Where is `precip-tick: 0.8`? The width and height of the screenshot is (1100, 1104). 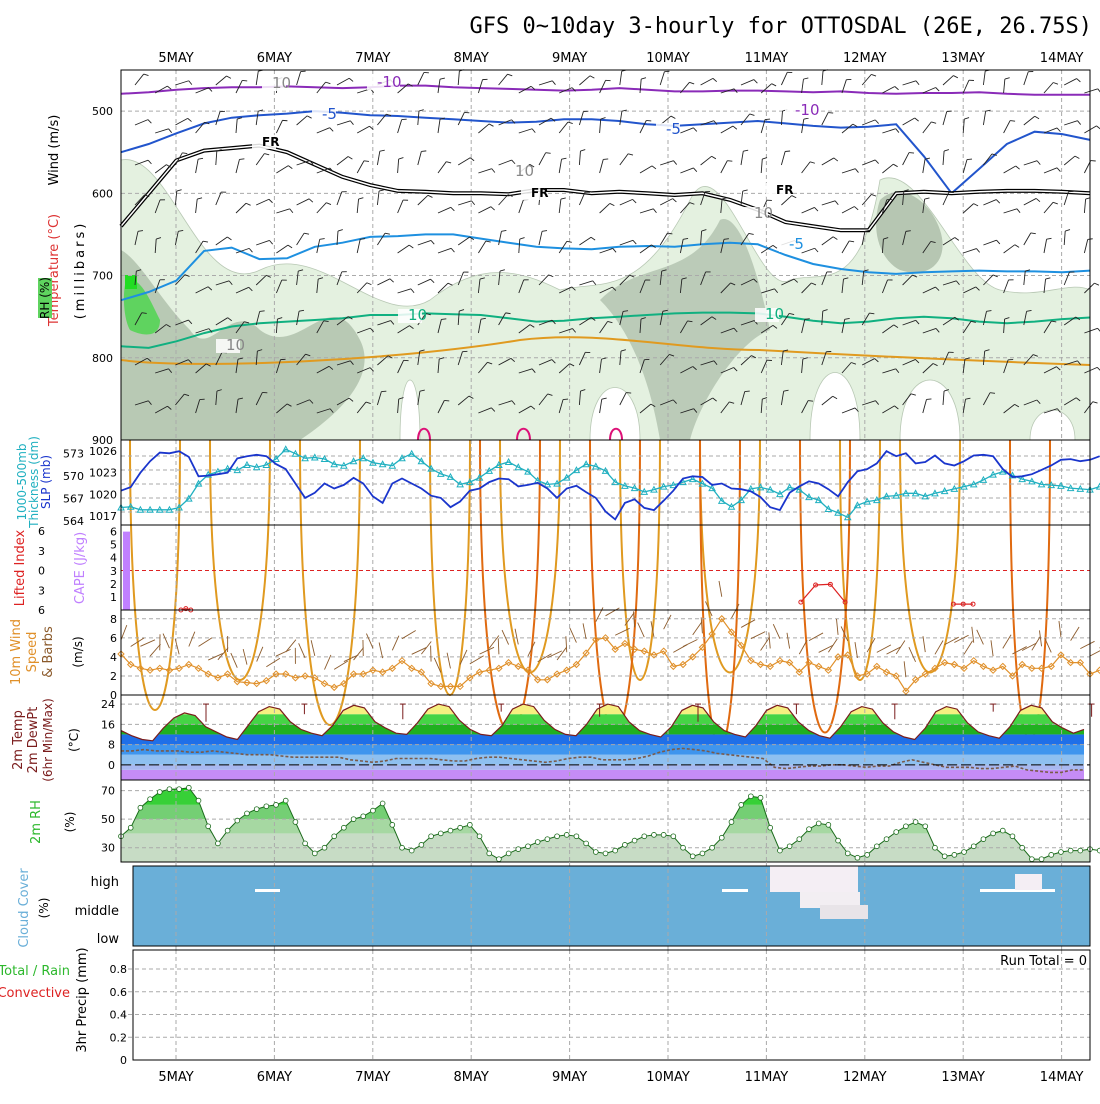
precip-tick: 0.8 is located at coordinates (119, 969).